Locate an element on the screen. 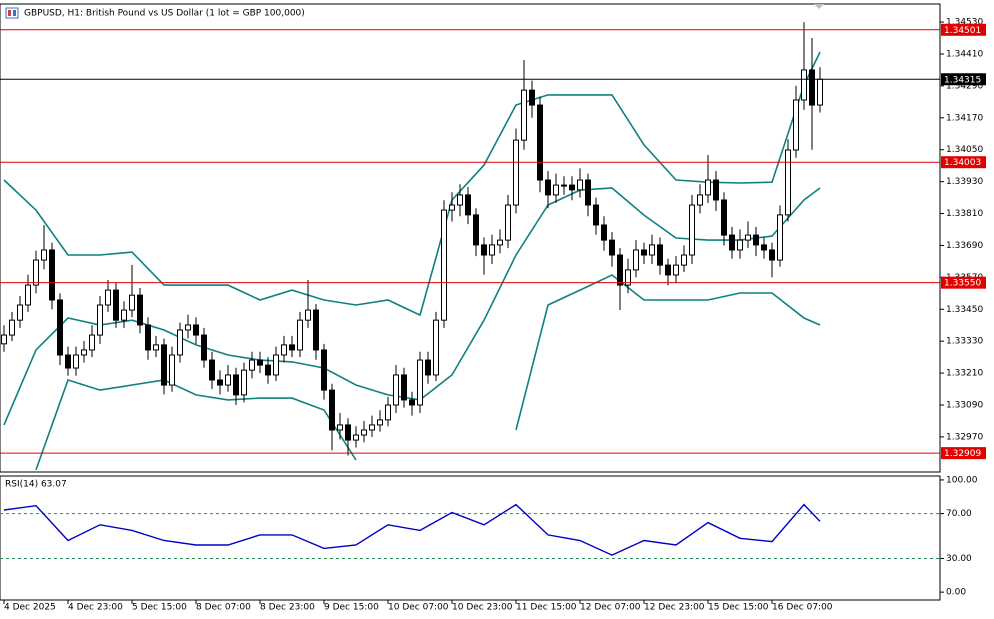 Image resolution: width=994 pixels, height=619 pixels. rsi-label: RSI(14) 63.07 is located at coordinates (36, 485).